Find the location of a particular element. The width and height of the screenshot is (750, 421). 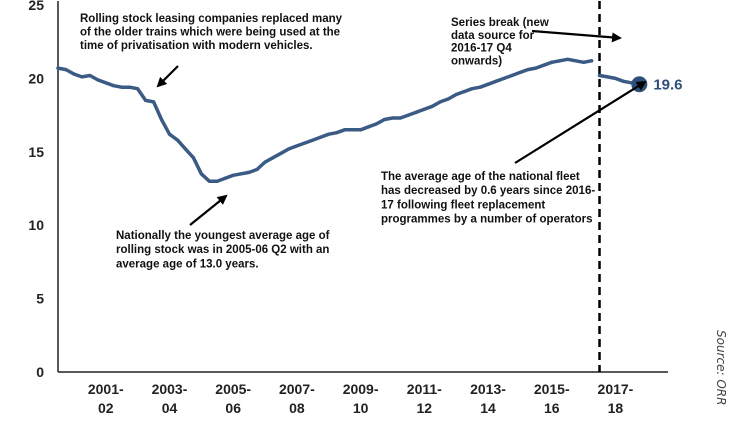

annotation-line: average age of 13.0 years. is located at coordinates (187, 264).